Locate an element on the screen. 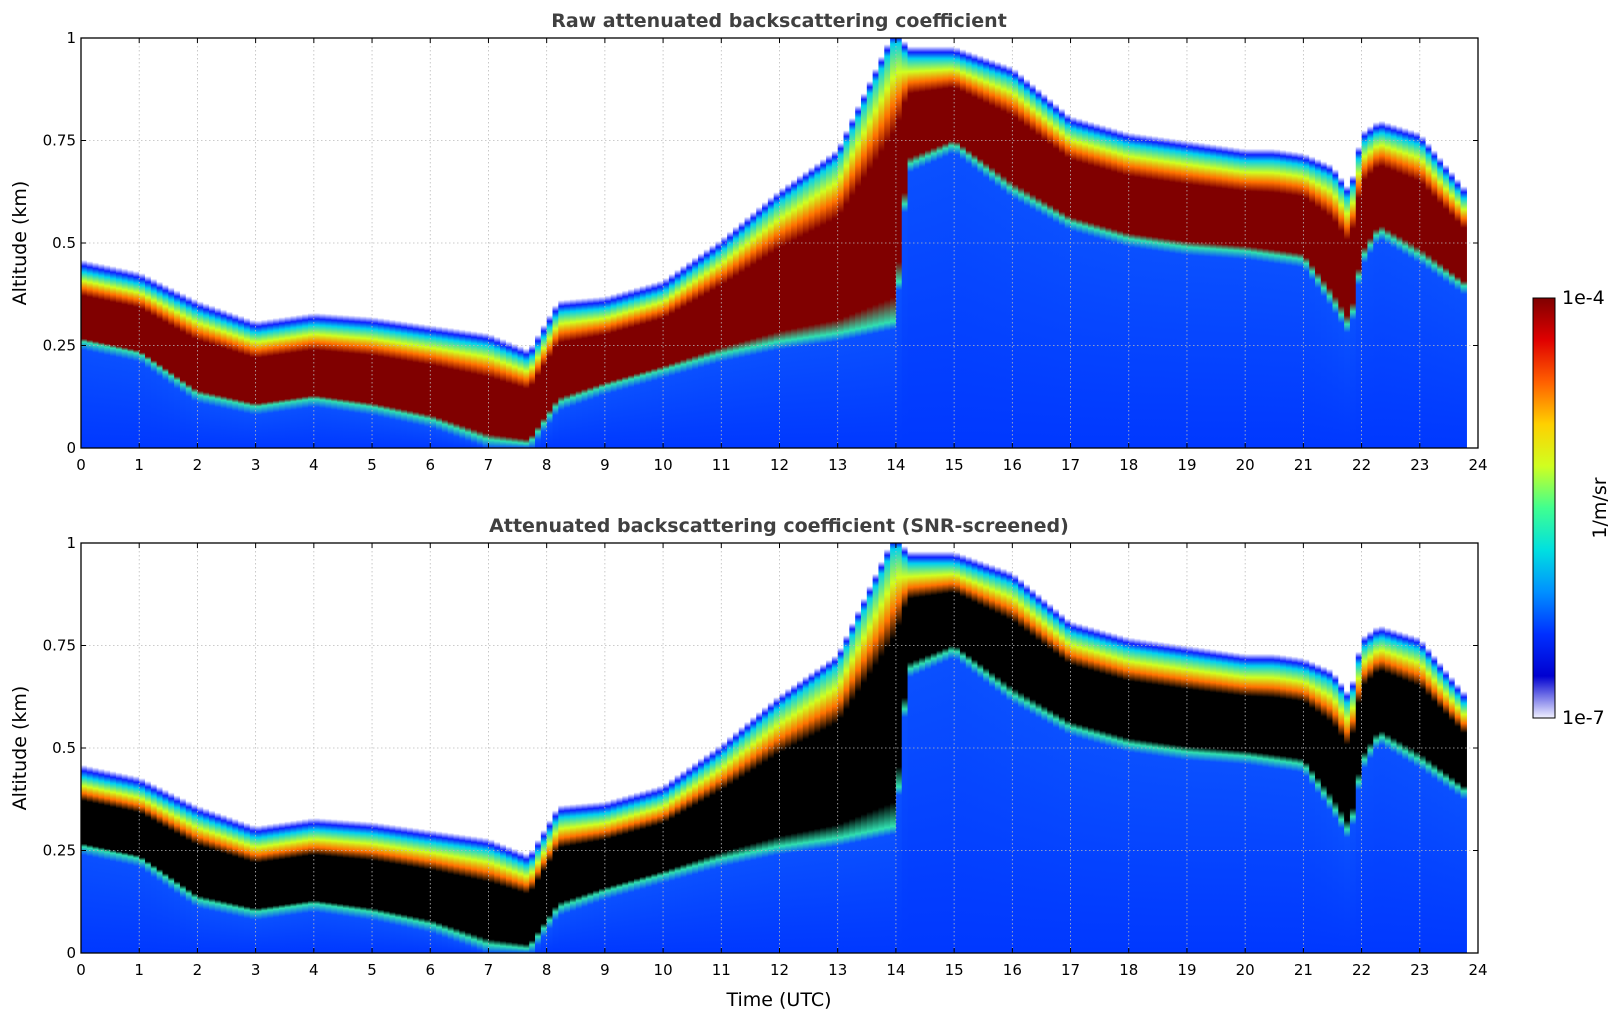 Image resolution: width=1621 pixels, height=1020 pixels. x-tick-label: 16 is located at coordinates (1012, 970).